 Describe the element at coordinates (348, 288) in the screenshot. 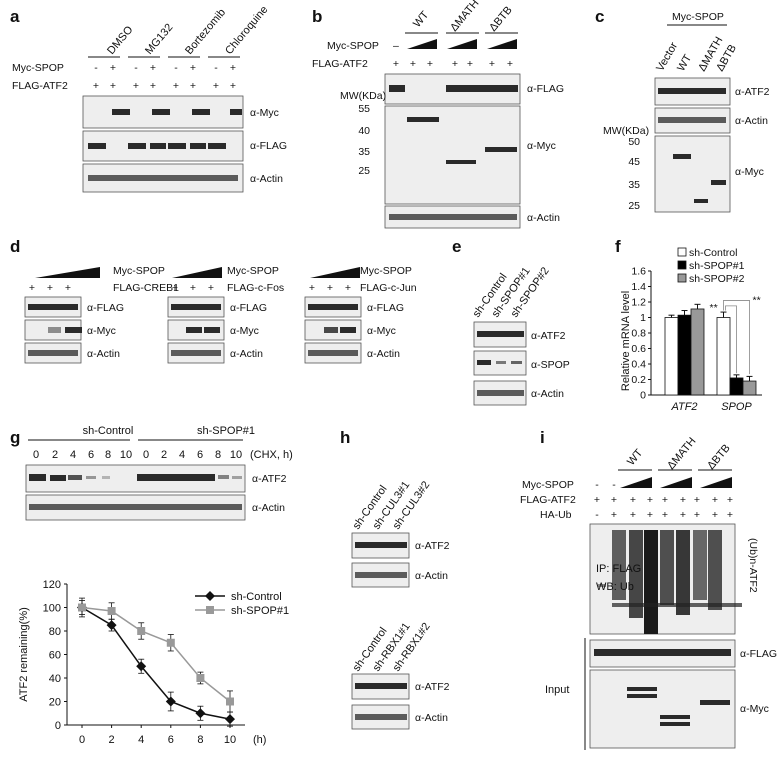

I see `d-plus-2-2: +` at that location.